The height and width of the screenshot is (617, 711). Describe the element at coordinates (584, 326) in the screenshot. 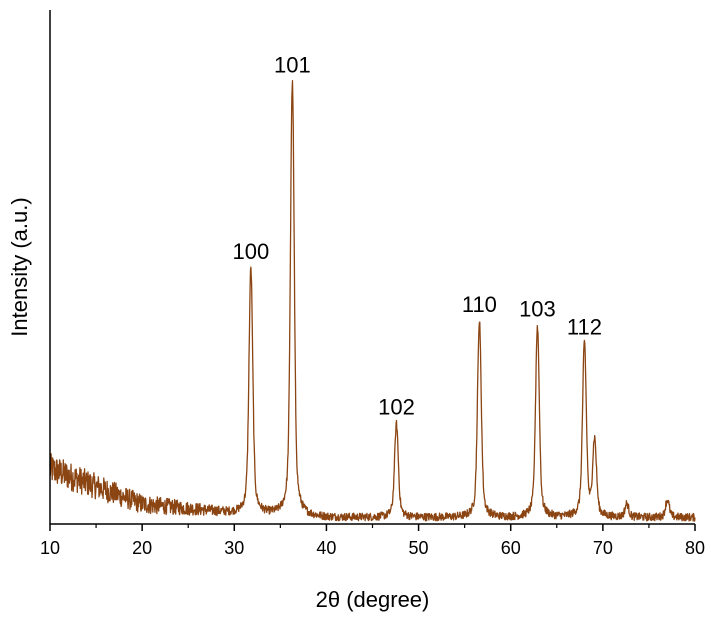

I see `peak-label-112: 112` at that location.